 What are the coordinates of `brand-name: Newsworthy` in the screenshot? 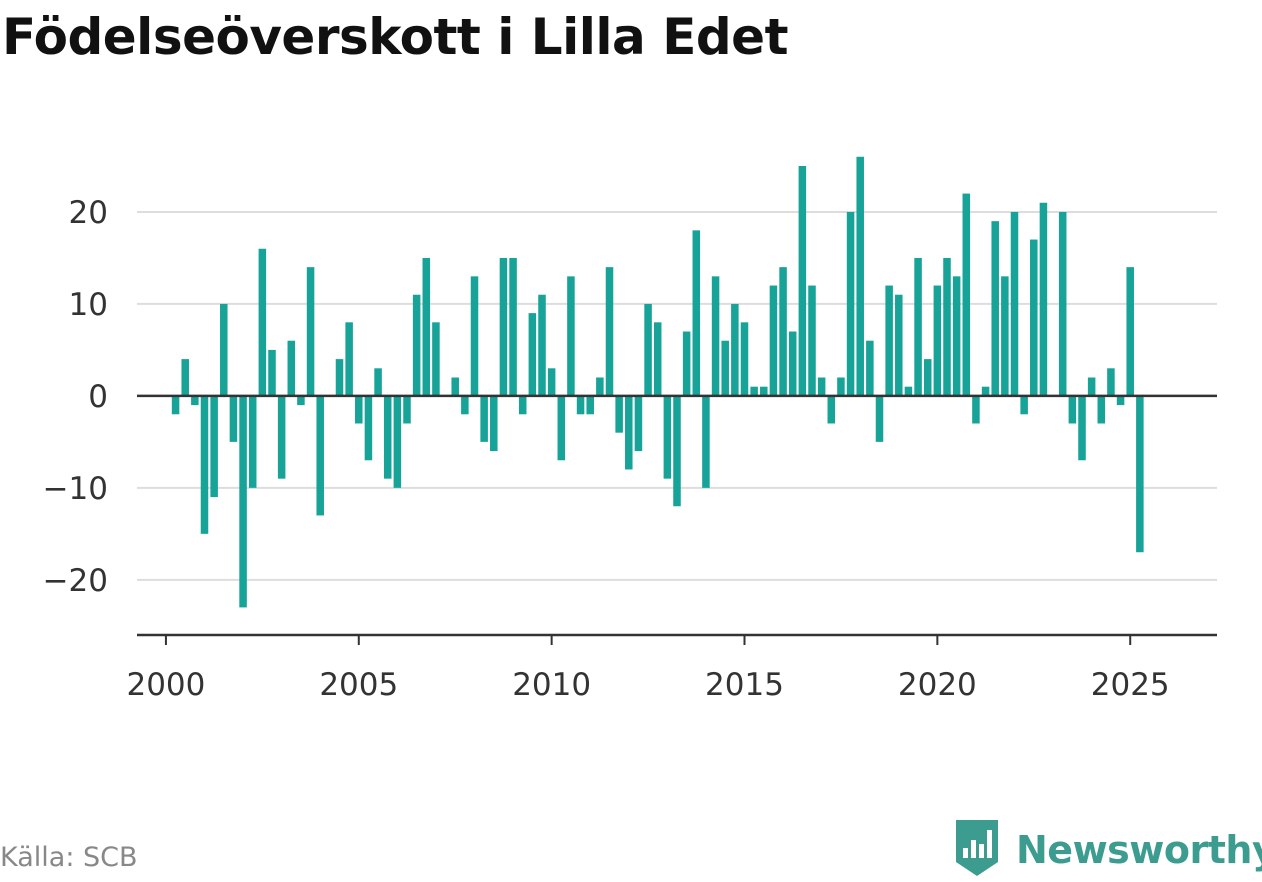 It's located at (1139, 850).